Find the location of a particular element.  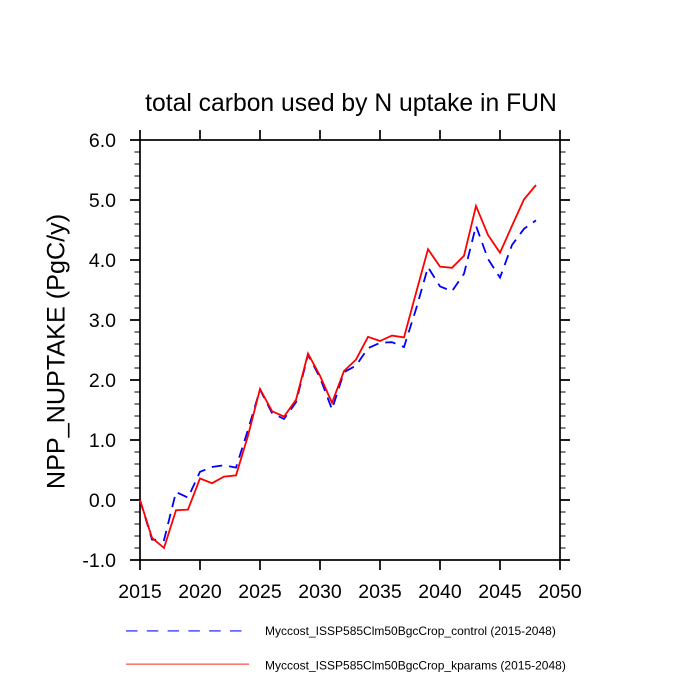

svg-text: 2.0 is located at coordinates (102, 381).